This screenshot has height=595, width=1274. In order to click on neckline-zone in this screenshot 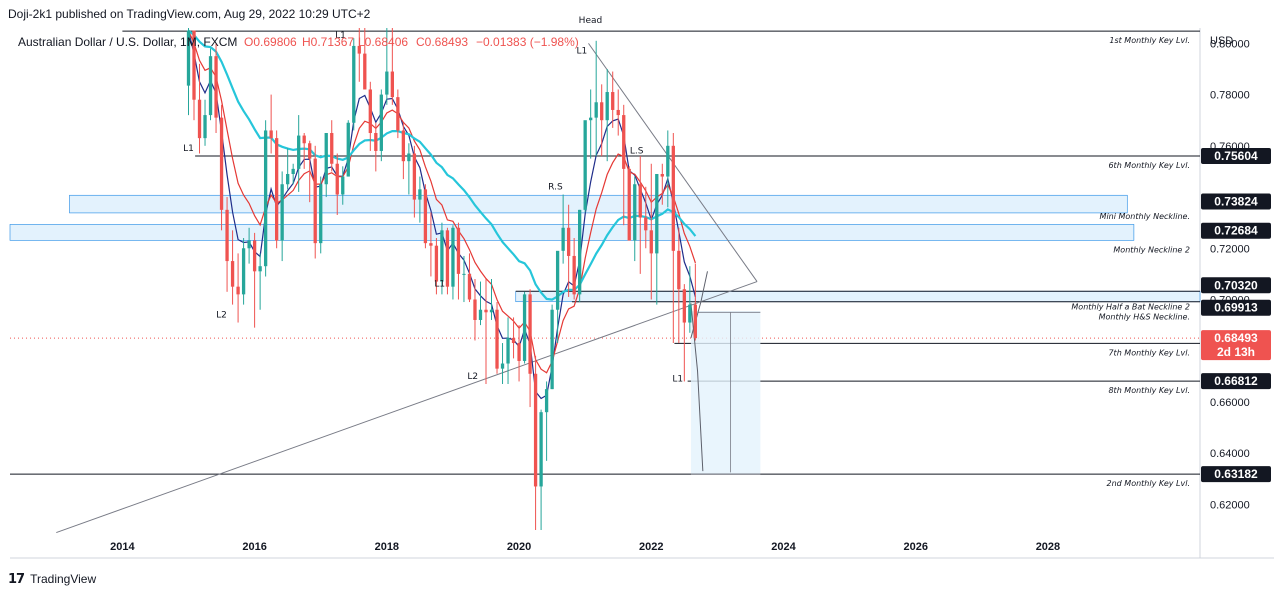, I will do `click(858, 296)`.